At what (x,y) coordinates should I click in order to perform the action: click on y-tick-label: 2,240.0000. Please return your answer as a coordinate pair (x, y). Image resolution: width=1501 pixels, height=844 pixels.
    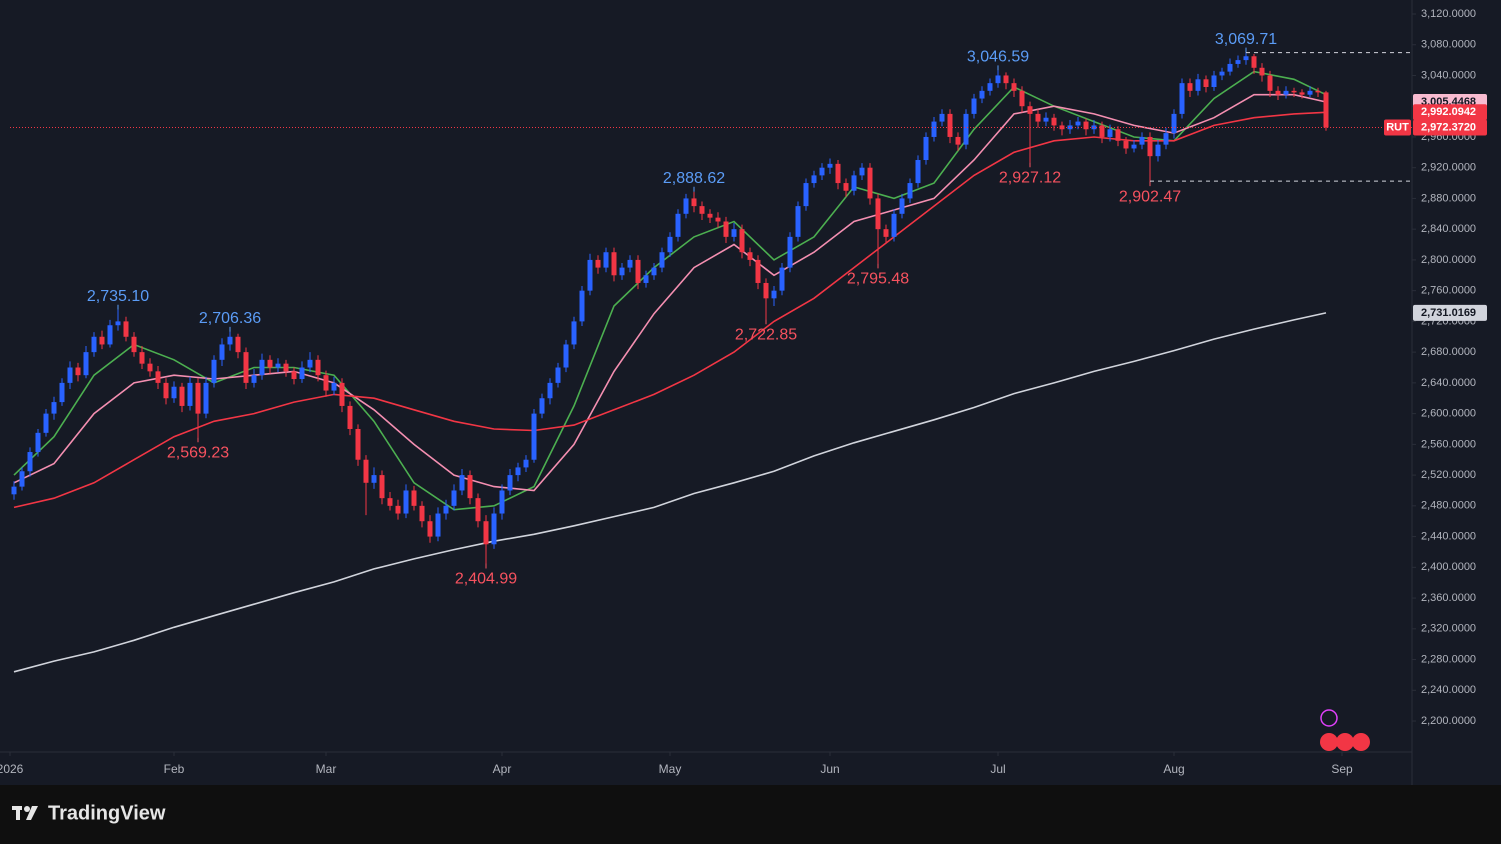
    Looking at the image, I should click on (1448, 690).